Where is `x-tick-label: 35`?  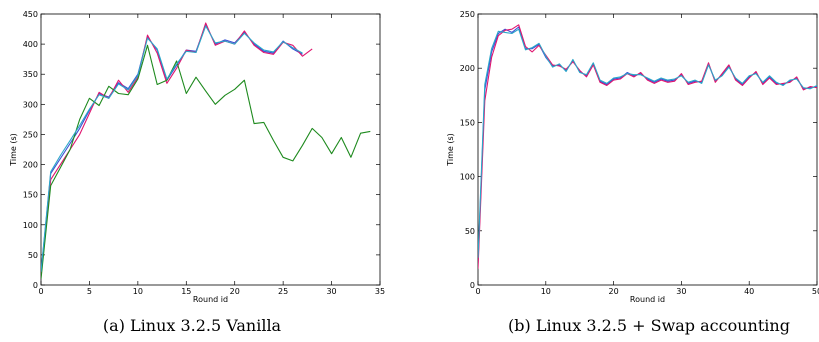
x-tick-label: 35 is located at coordinates (380, 291).